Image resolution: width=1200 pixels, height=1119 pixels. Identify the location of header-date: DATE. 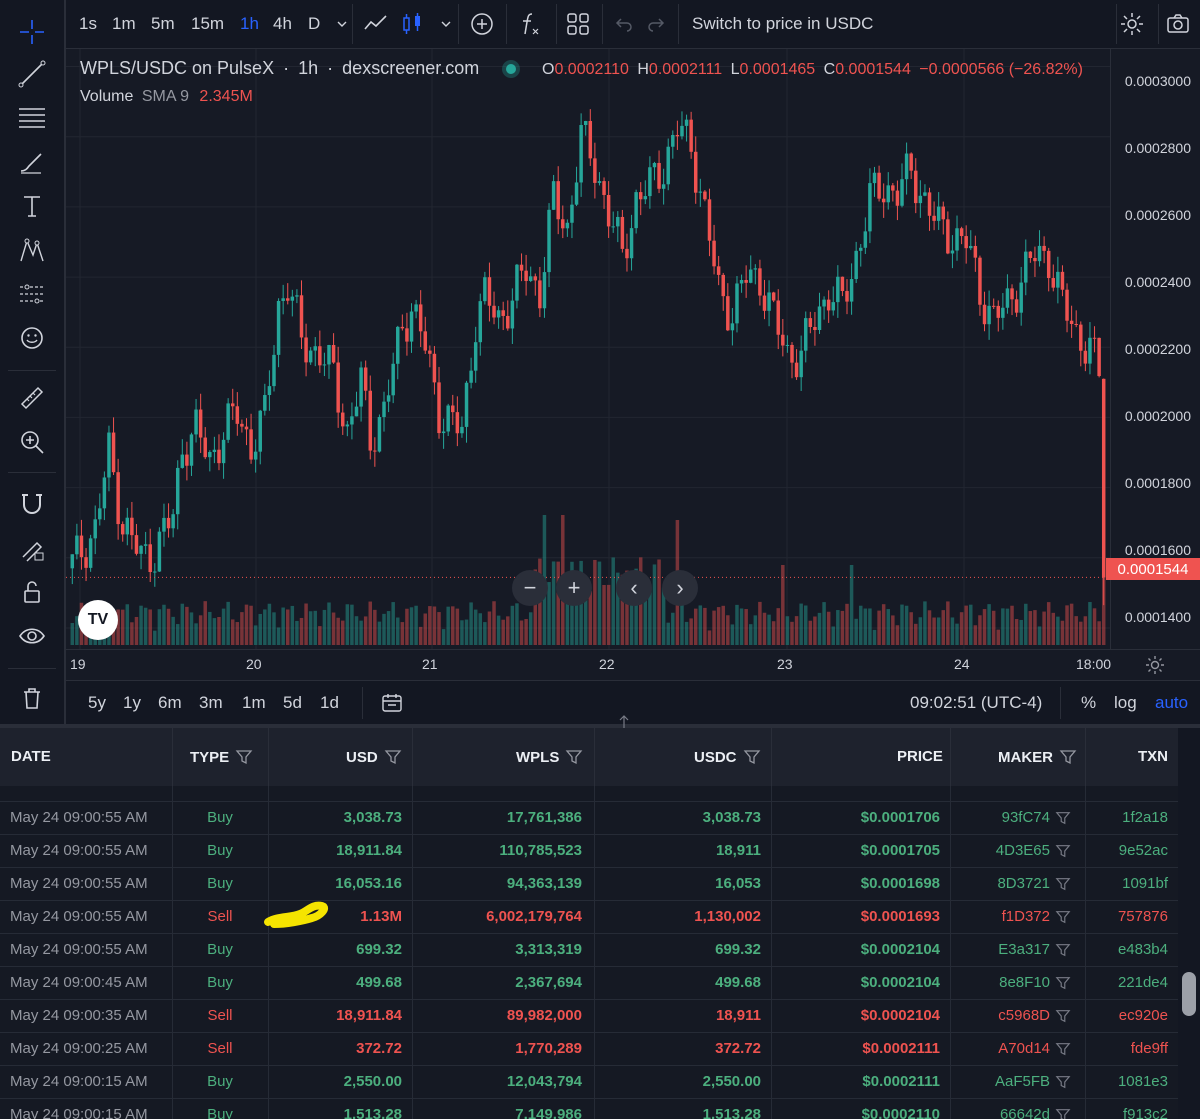
(31, 756).